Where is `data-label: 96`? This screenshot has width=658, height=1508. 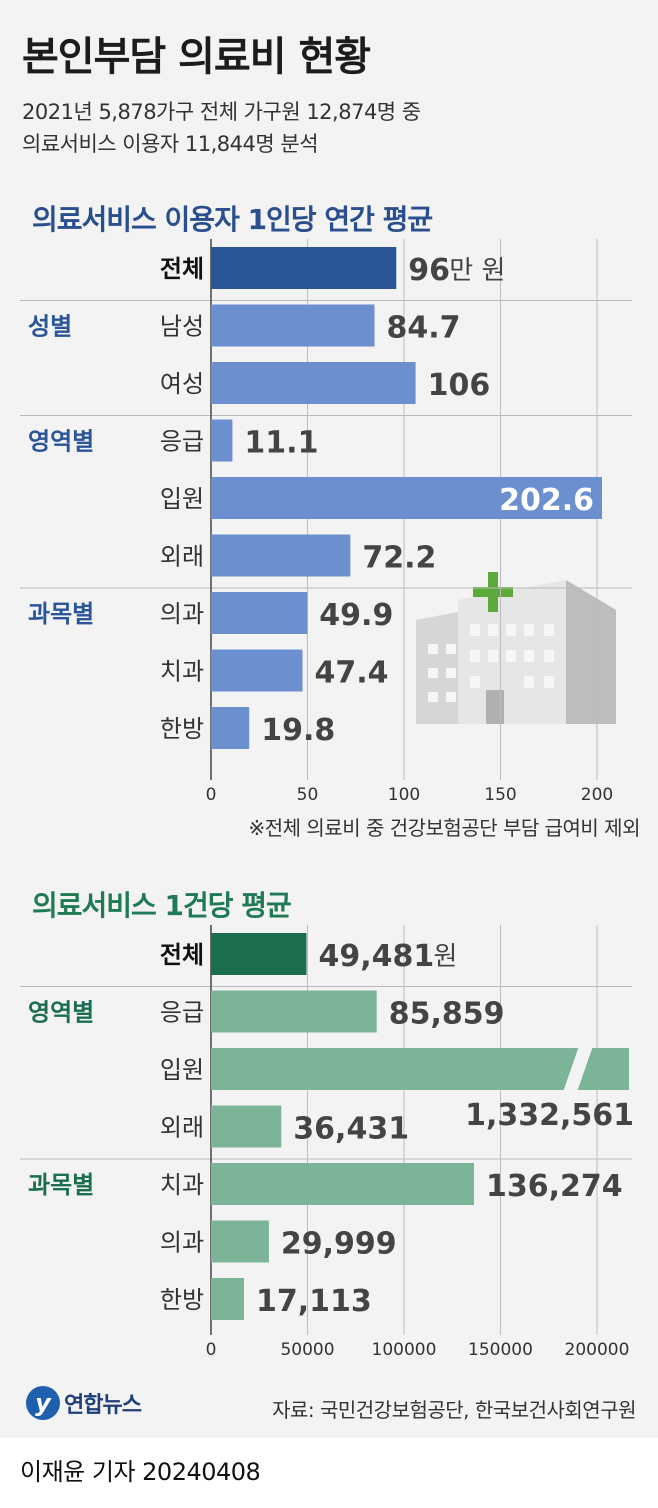 data-label: 96 is located at coordinates (429, 270).